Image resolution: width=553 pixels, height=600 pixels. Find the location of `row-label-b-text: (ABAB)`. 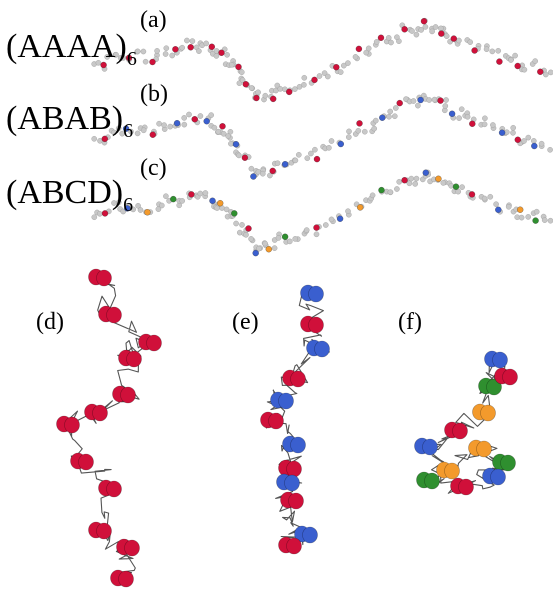

row-label-b-text: (ABAB) is located at coordinates (65, 118).